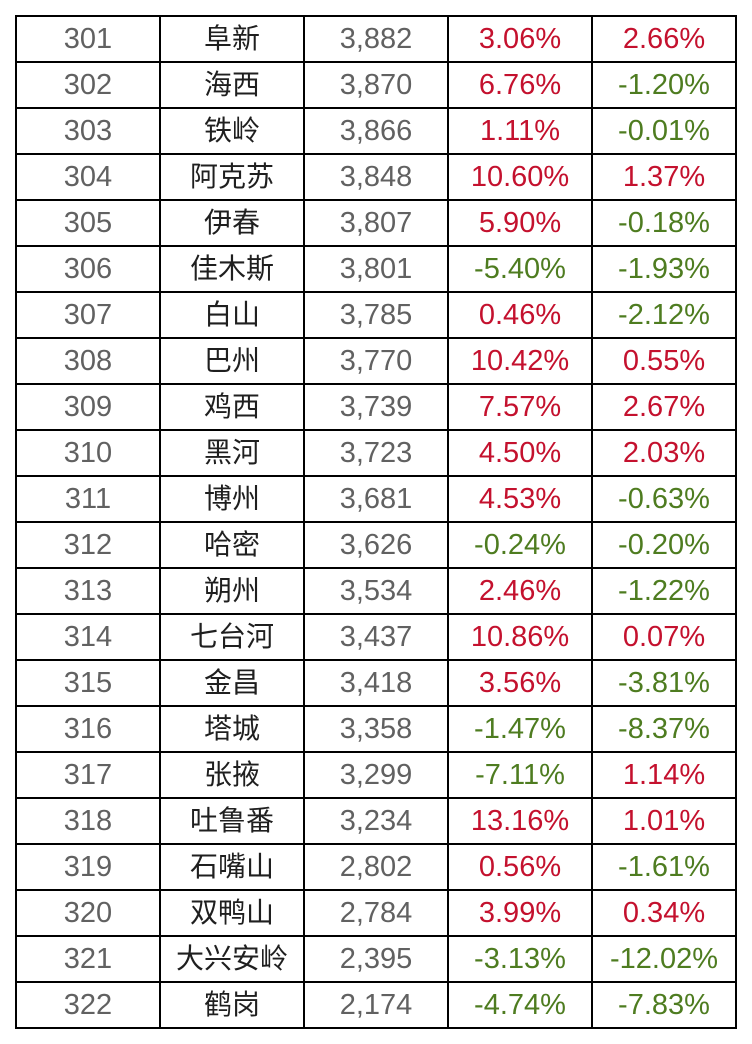 This screenshot has height=1044, width=752. What do you see at coordinates (376, 729) in the screenshot?
I see `price-cell: 3,358` at bounding box center [376, 729].